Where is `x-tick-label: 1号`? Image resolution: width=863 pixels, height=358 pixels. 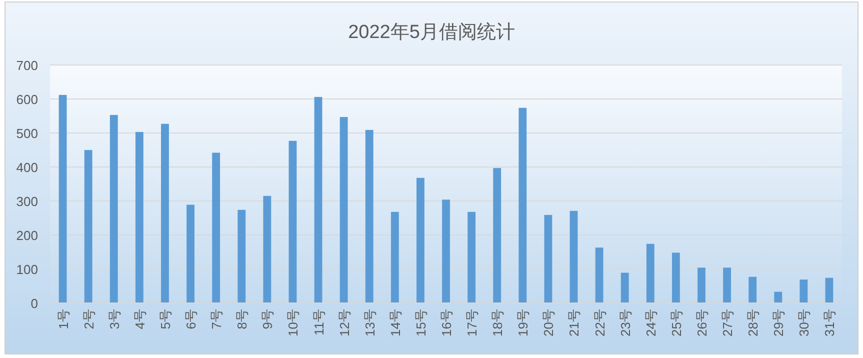
x-tick-label: 1号 is located at coordinates (63, 319).